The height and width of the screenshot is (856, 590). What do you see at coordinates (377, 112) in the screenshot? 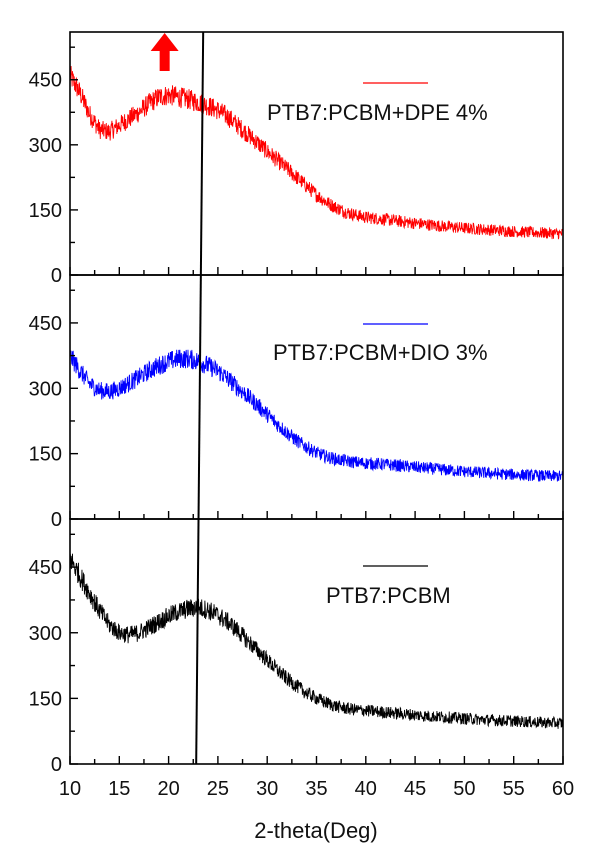
I see `legend-label-1: PTB7:PCBM+DPE 4%` at bounding box center [377, 112].